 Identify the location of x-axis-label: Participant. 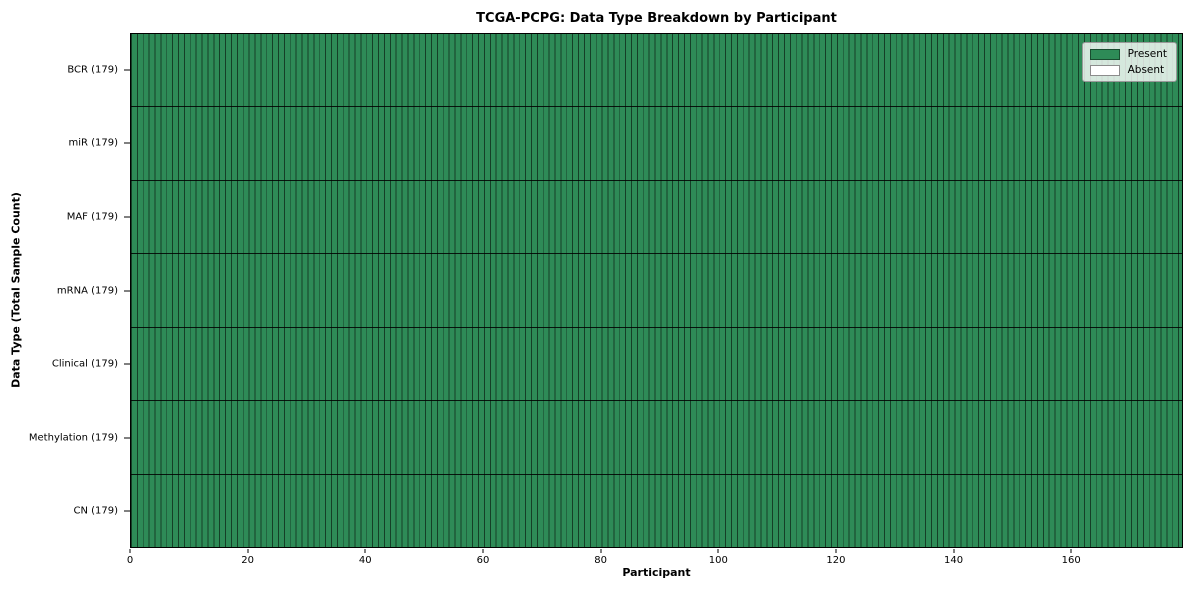
(656, 572).